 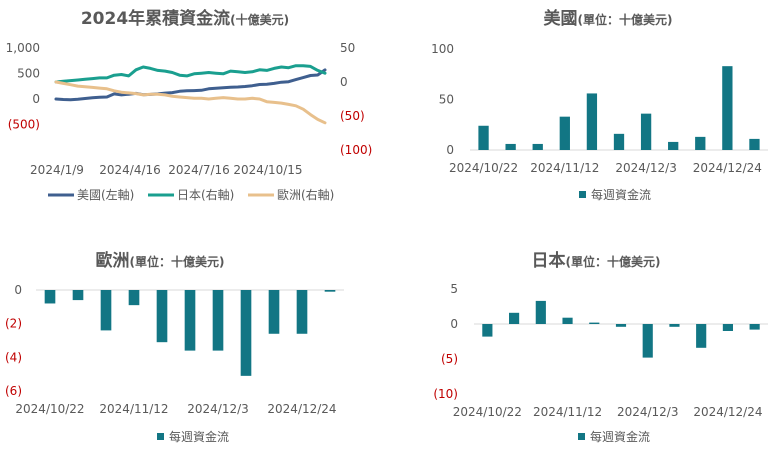 I want to click on y-tick-label-1: 0, so click(x=454, y=324).